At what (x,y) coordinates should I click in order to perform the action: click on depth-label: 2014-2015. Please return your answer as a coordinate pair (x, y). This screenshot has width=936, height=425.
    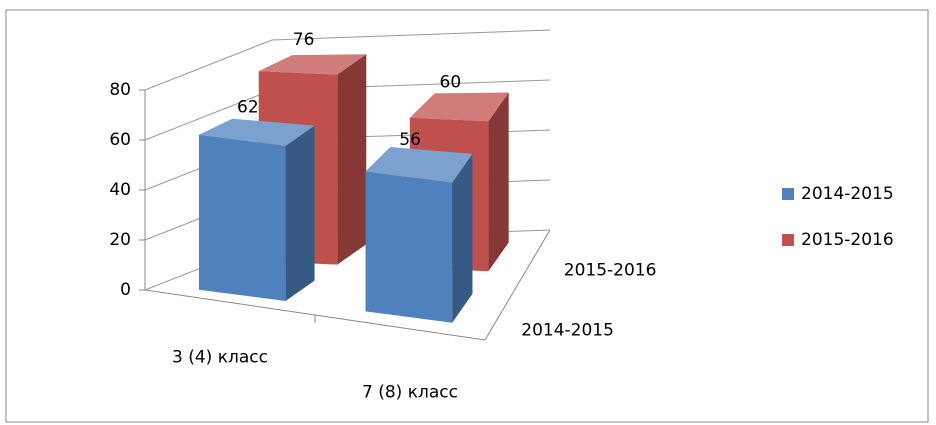
    Looking at the image, I should click on (567, 331).